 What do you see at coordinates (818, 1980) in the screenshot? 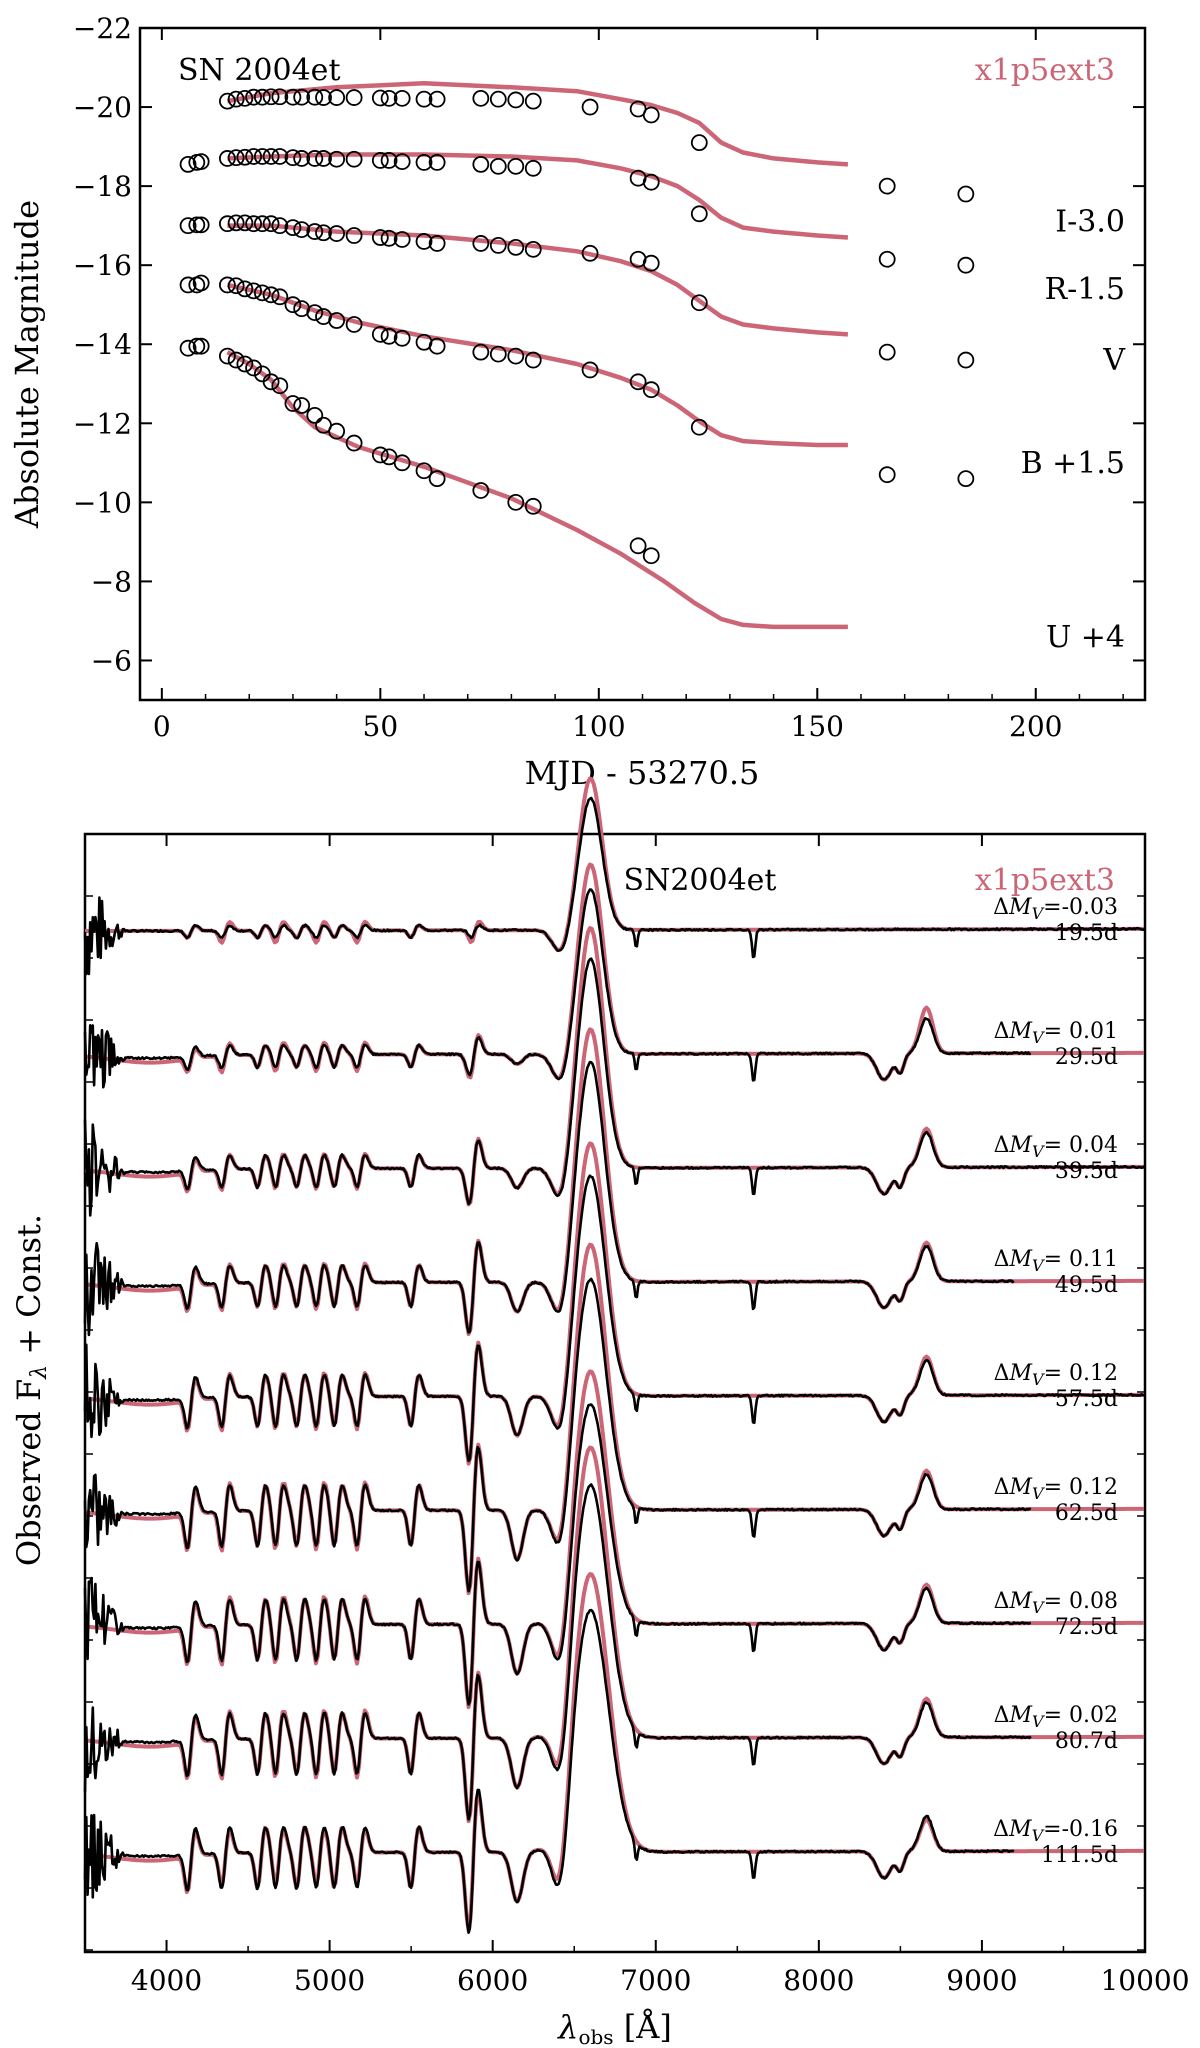
I see `x-tick-label: 8000` at bounding box center [818, 1980].